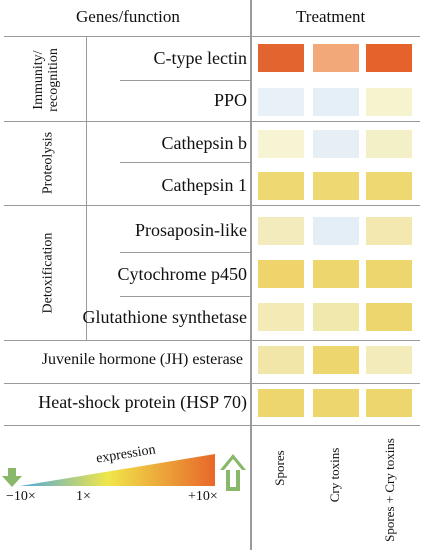  I want to click on treatment-label-spores-cry-toxins: Spores + Cry toxins, so click(389, 490).